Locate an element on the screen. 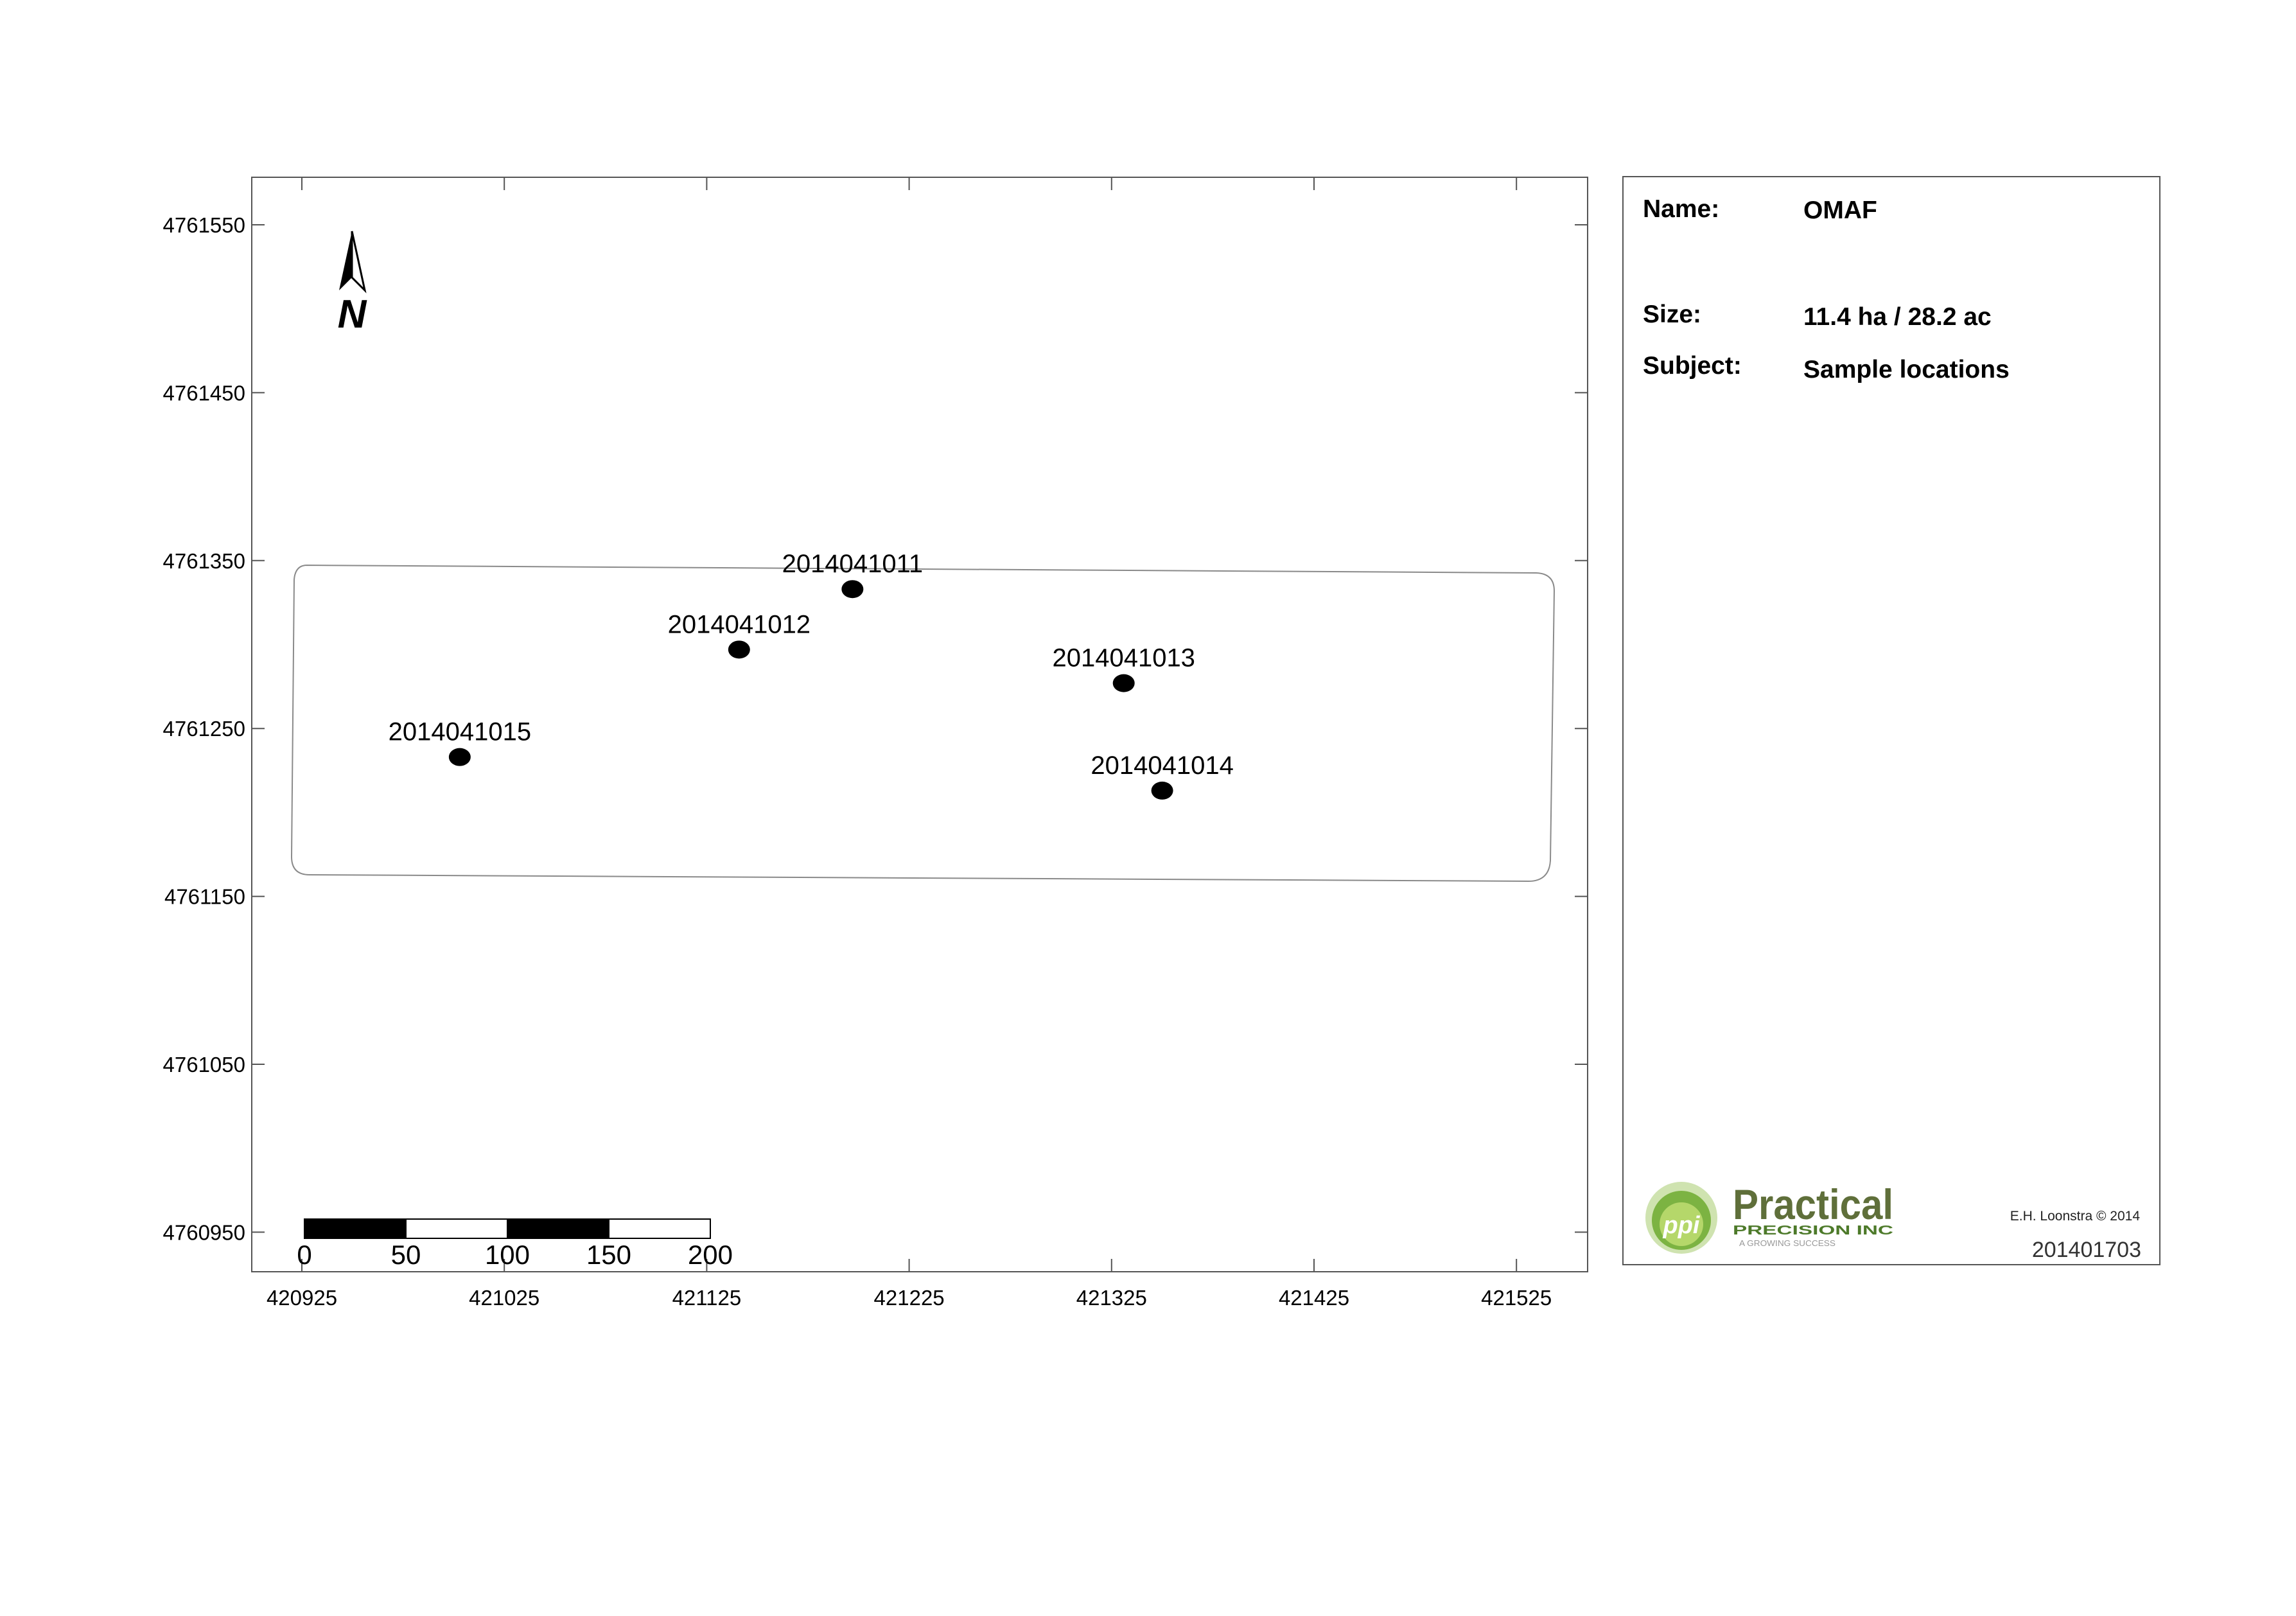  logo-main-text: Practical is located at coordinates (1813, 1204).